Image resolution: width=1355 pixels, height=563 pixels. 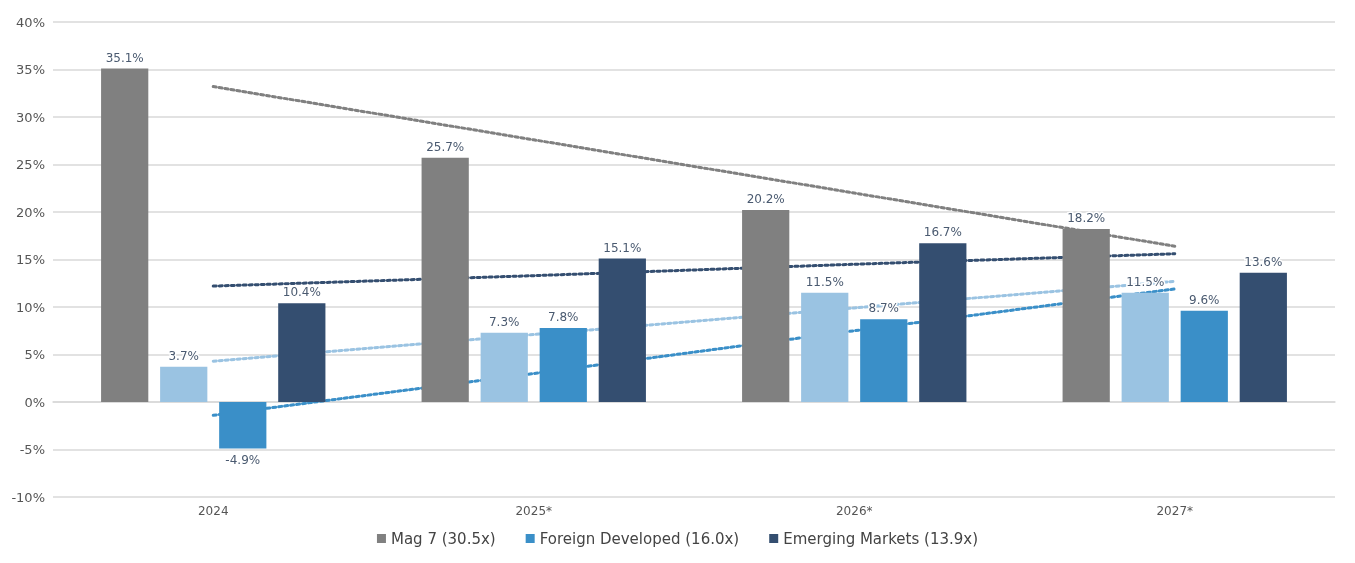 What do you see at coordinates (301, 292) in the screenshot?
I see `data-label: 10.4%` at bounding box center [301, 292].